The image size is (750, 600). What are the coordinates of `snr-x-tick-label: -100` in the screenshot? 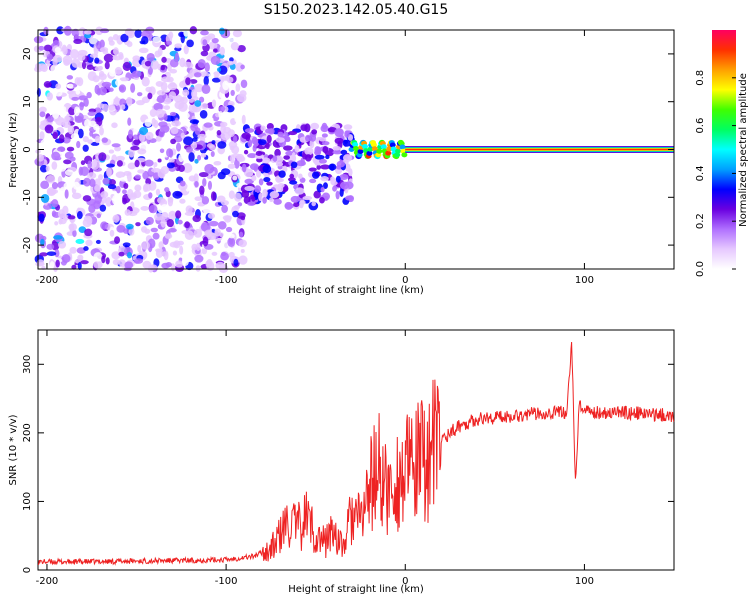 It's located at (226, 581).